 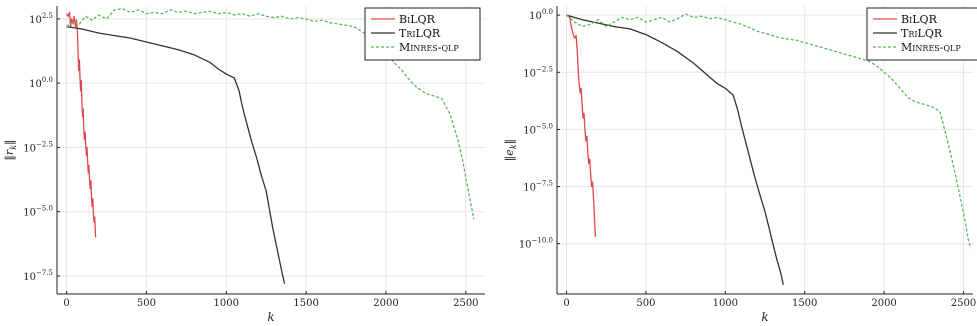 I want to click on y-axis-label: ‖ek‖, so click(x=510, y=150).